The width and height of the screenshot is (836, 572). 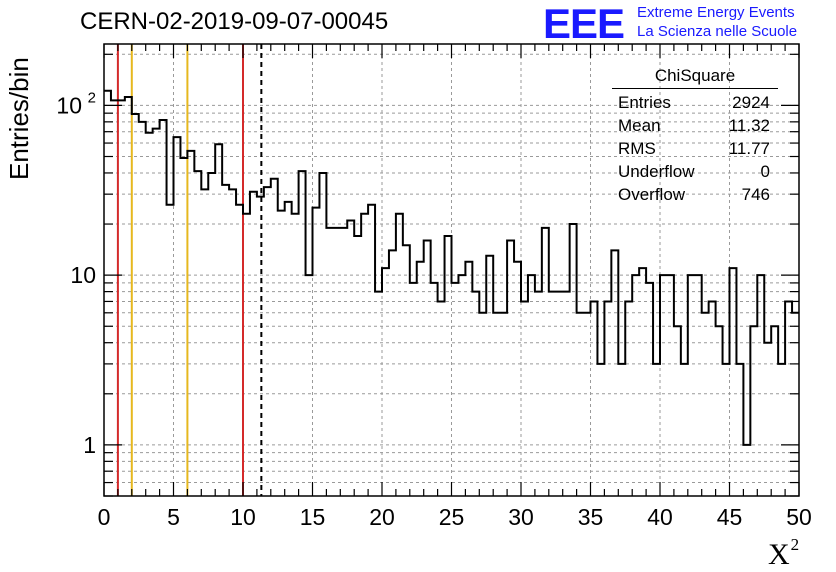 I want to click on stats-value: 0, so click(x=765, y=171).